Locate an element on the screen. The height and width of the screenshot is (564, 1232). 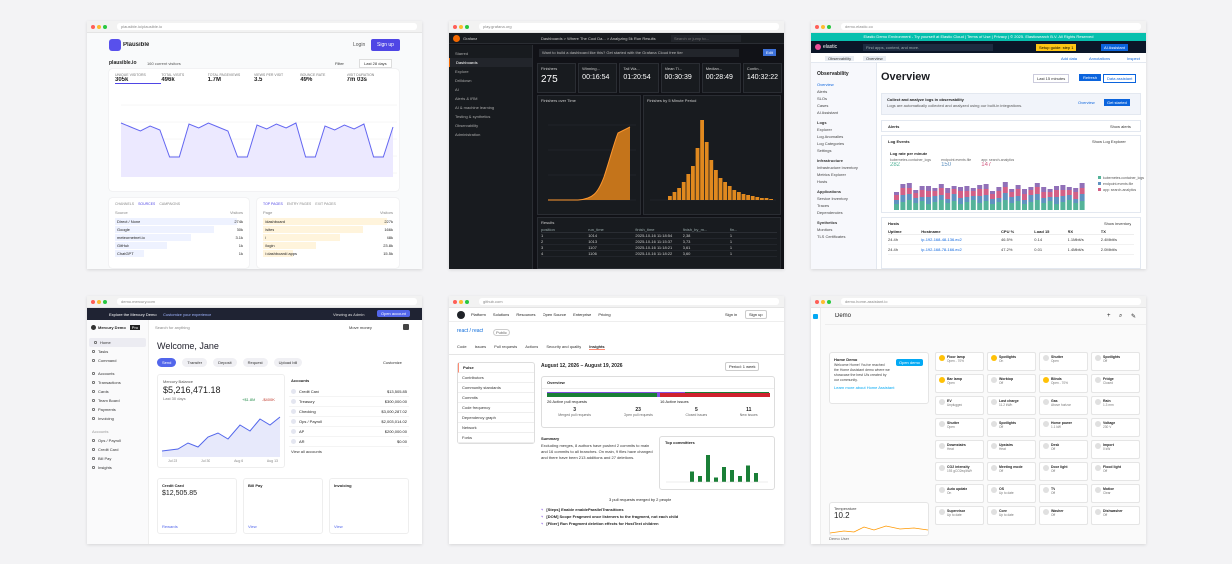
filter-button: Filter is located at coordinates (339, 63).